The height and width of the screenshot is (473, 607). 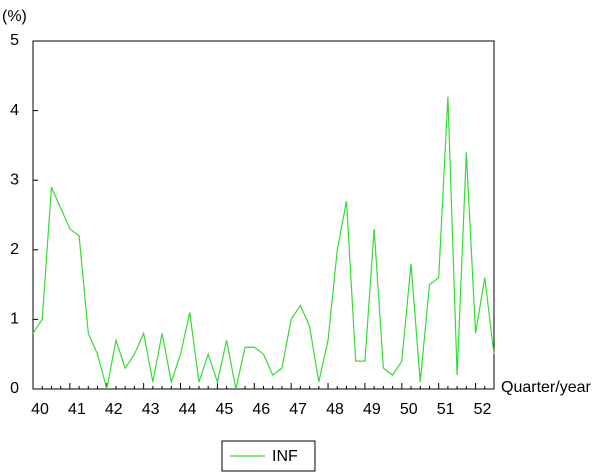 I want to click on legend-label: INF, so click(x=285, y=456).